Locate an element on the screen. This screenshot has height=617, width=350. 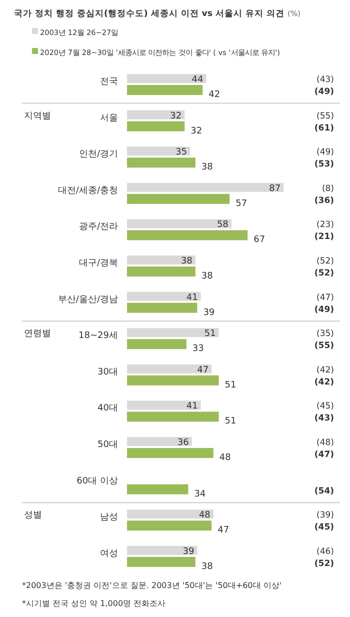
data-label: 87 is located at coordinates (275, 189).